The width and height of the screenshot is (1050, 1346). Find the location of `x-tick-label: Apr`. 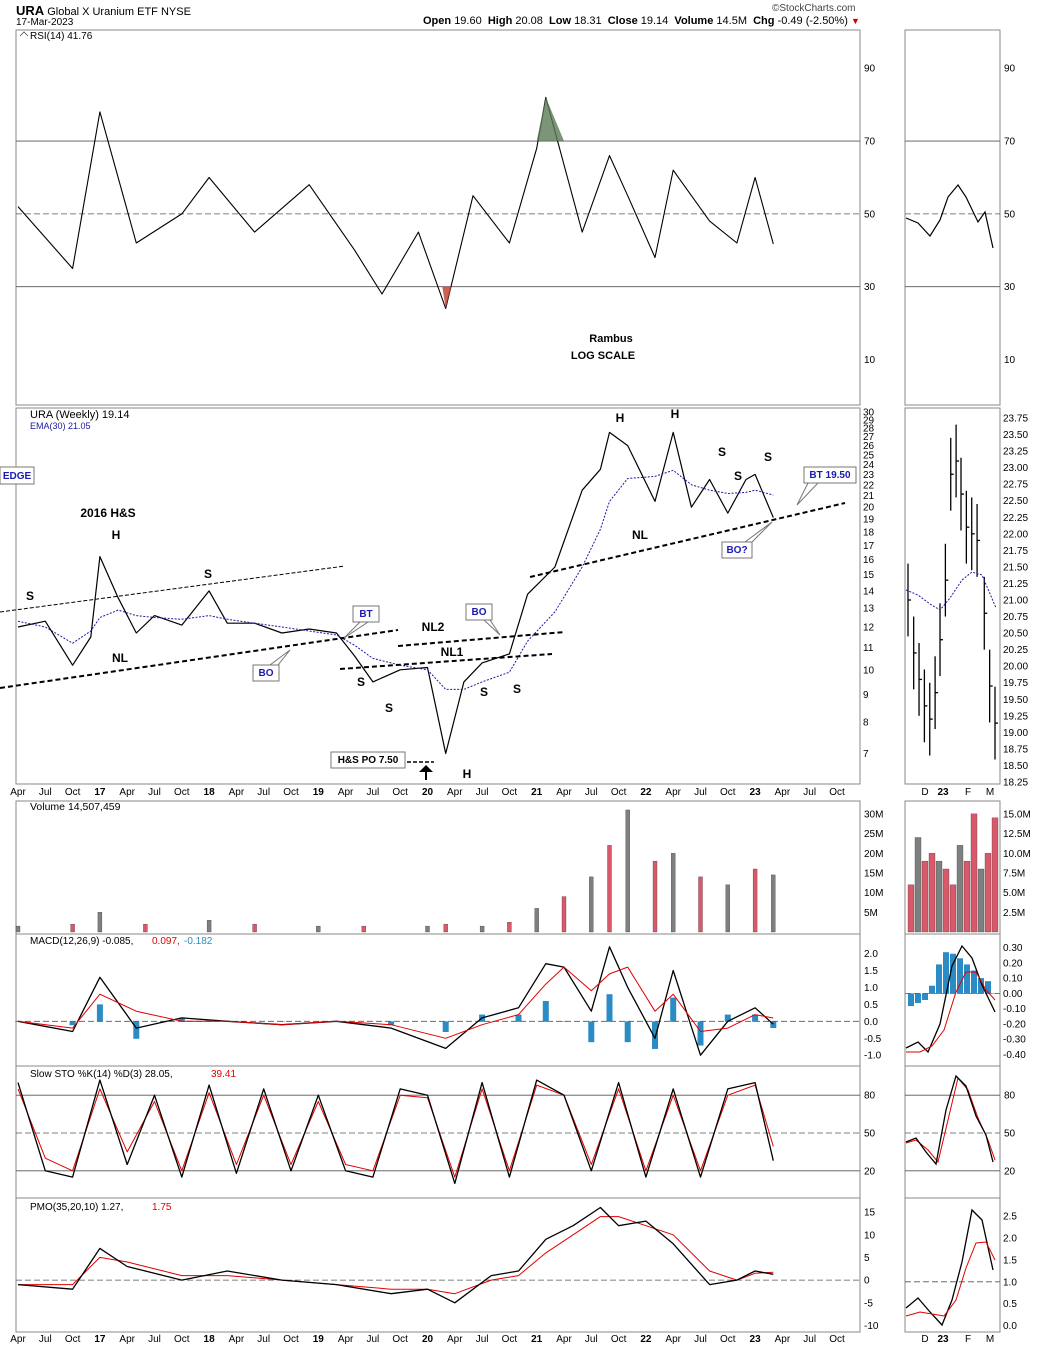

x-tick-label: Apr is located at coordinates (564, 792).